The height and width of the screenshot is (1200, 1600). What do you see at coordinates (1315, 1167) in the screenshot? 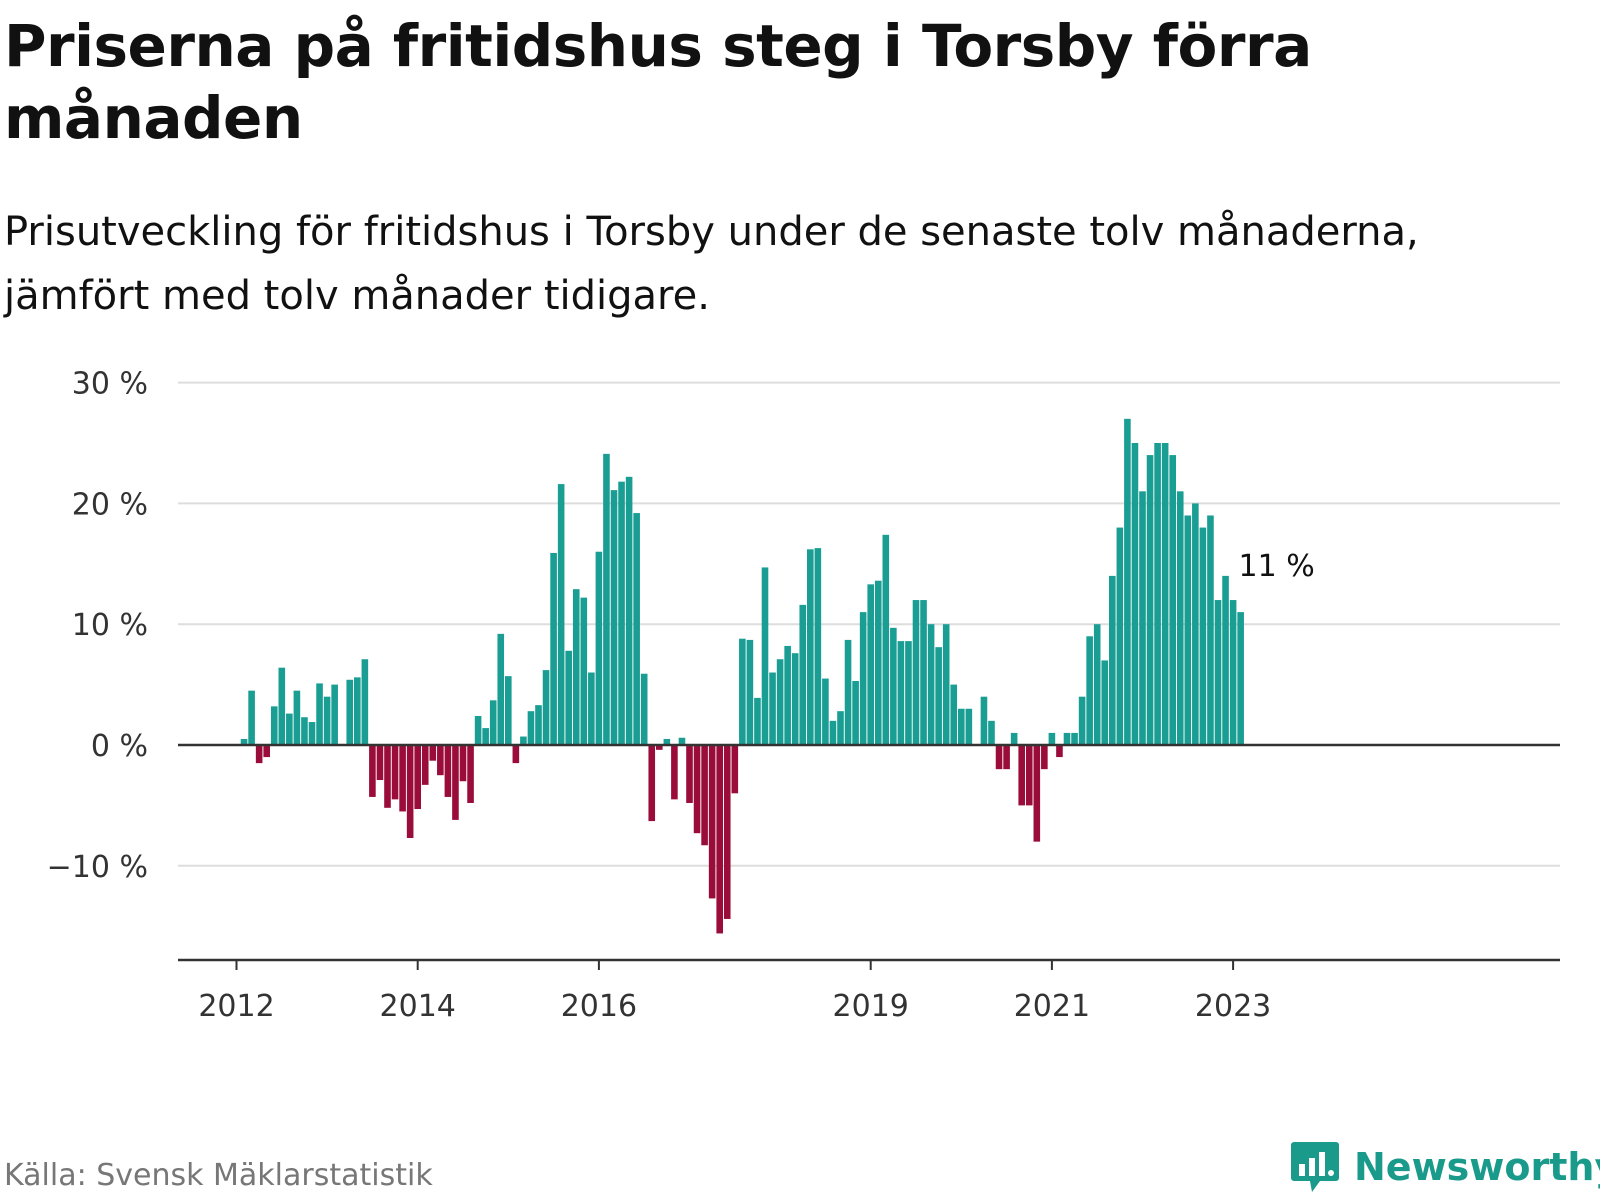
I see `newsworthy-logo-icon` at bounding box center [1315, 1167].